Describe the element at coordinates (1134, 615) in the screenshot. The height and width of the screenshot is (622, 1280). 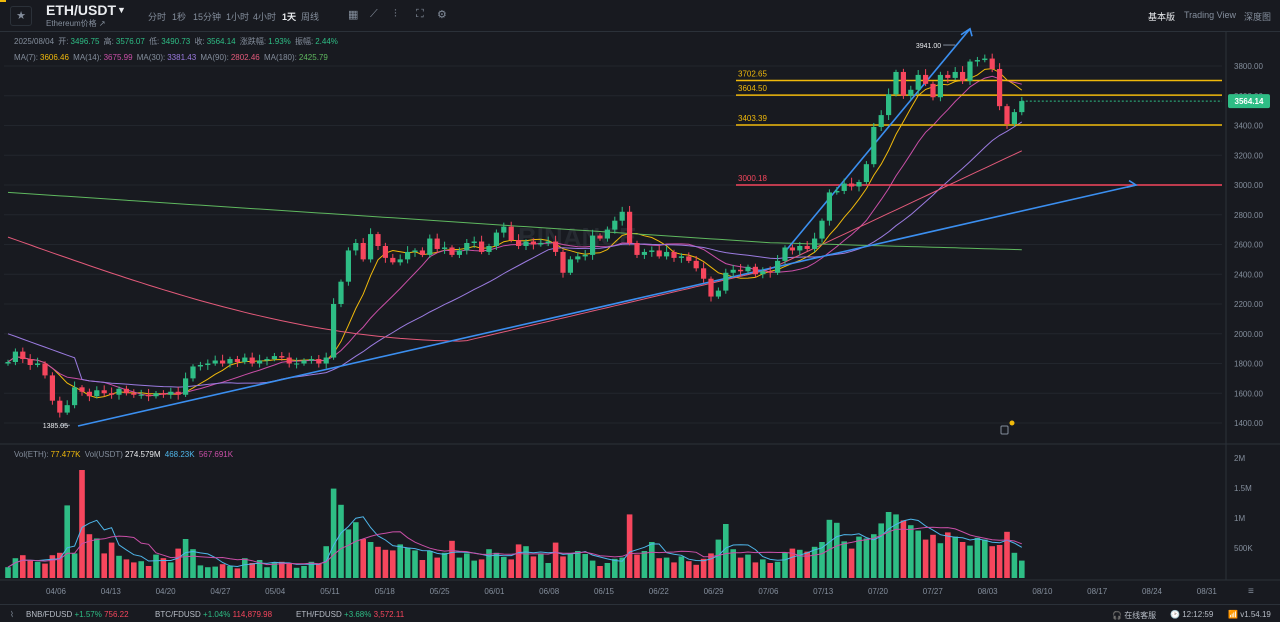
I see `online-support-link: 🎧 在线客服` at that location.